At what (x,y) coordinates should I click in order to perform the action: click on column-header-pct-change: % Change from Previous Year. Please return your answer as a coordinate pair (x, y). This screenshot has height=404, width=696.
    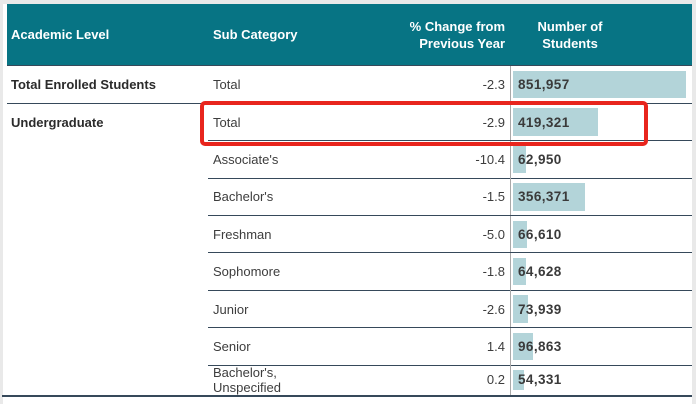
    Looking at the image, I should click on (426, 35).